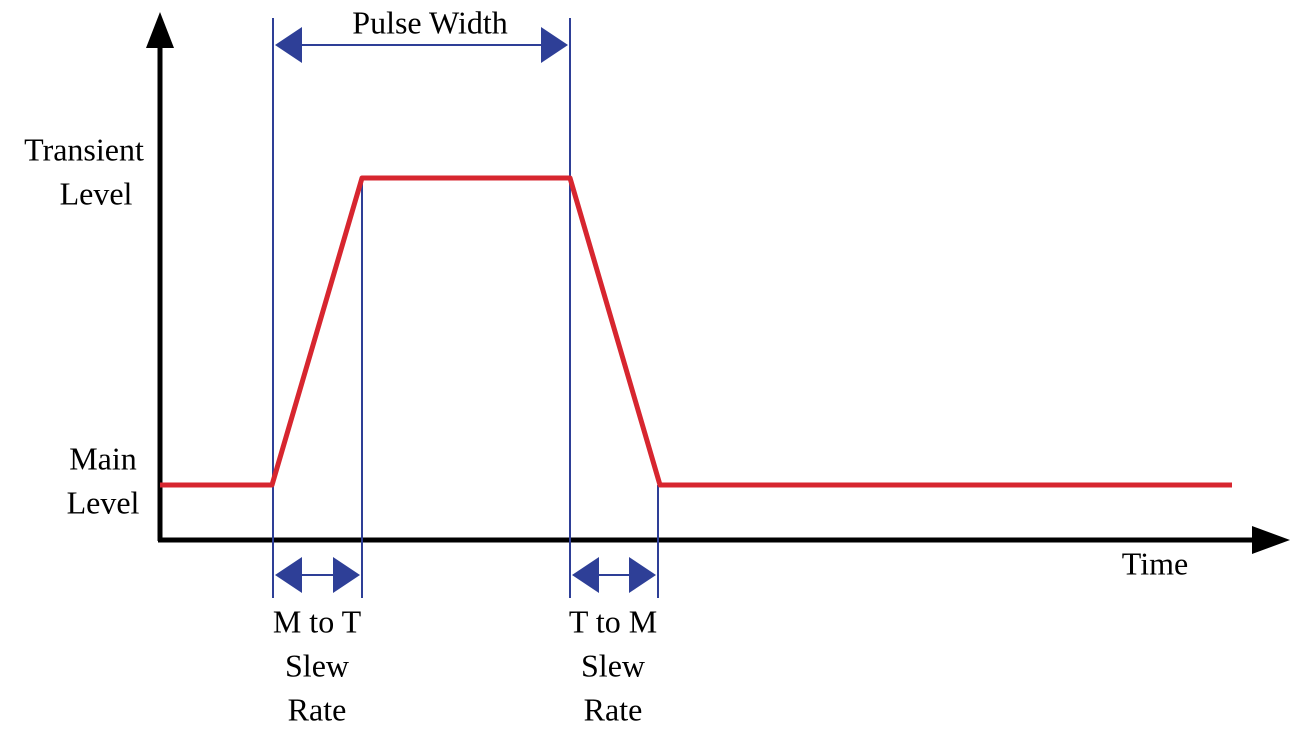 This screenshot has width=1292, height=730. I want to click on t-to-m-arrow, so click(614, 575).